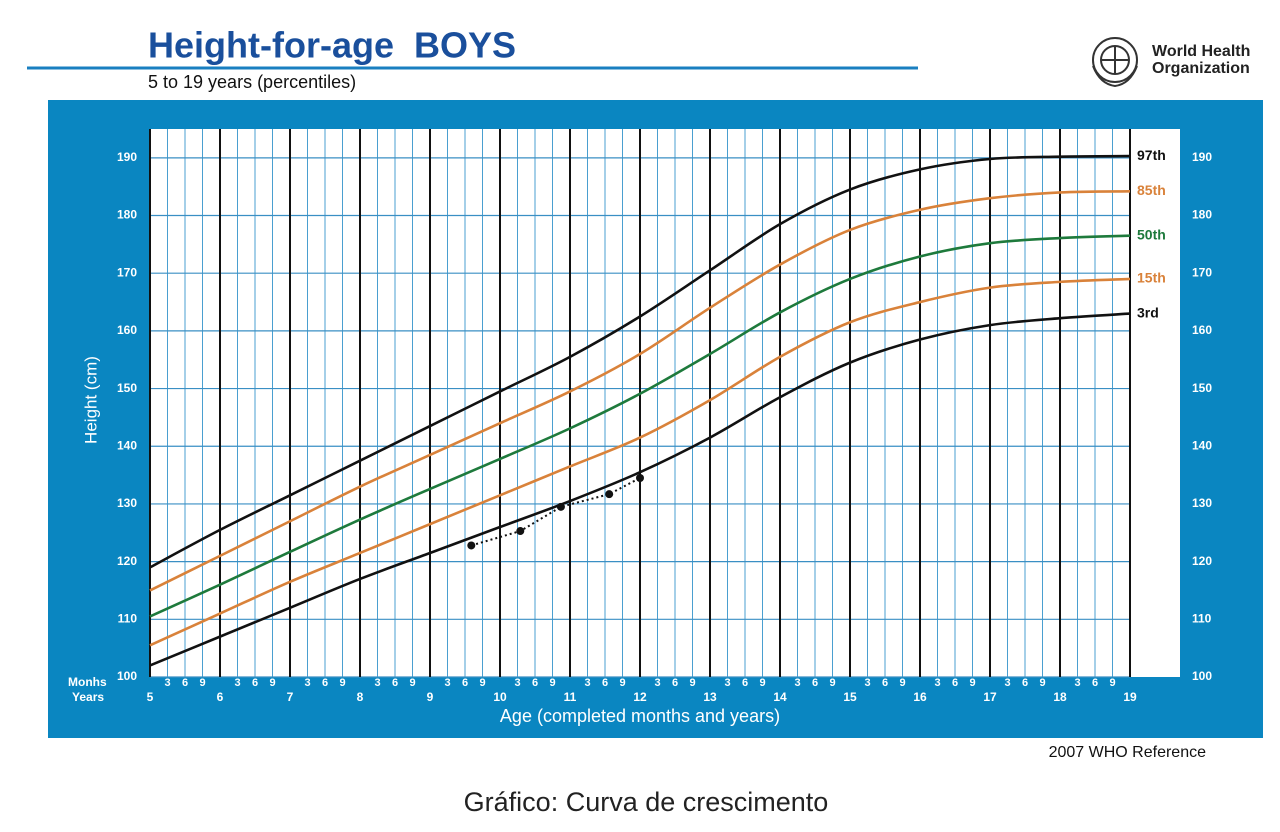  What do you see at coordinates (1202, 388) in the screenshot?
I see `y-tick-label-right: 150` at bounding box center [1202, 388].